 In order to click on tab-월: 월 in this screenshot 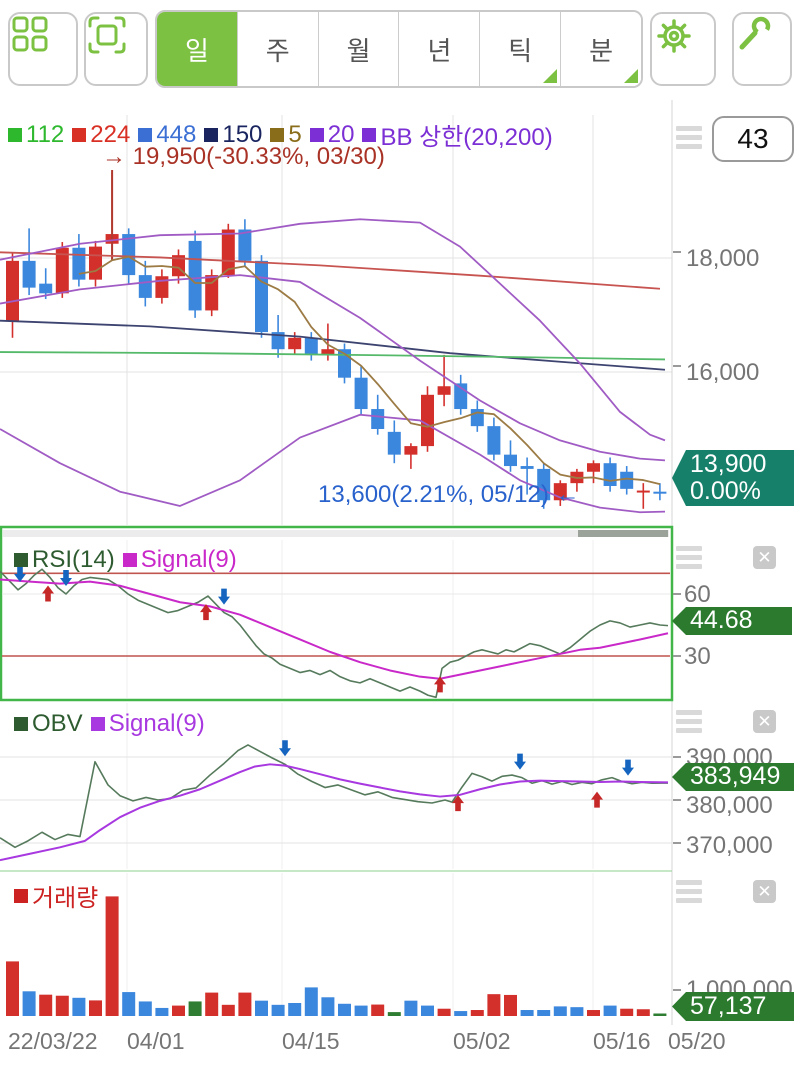, I will do `click(359, 49)`.